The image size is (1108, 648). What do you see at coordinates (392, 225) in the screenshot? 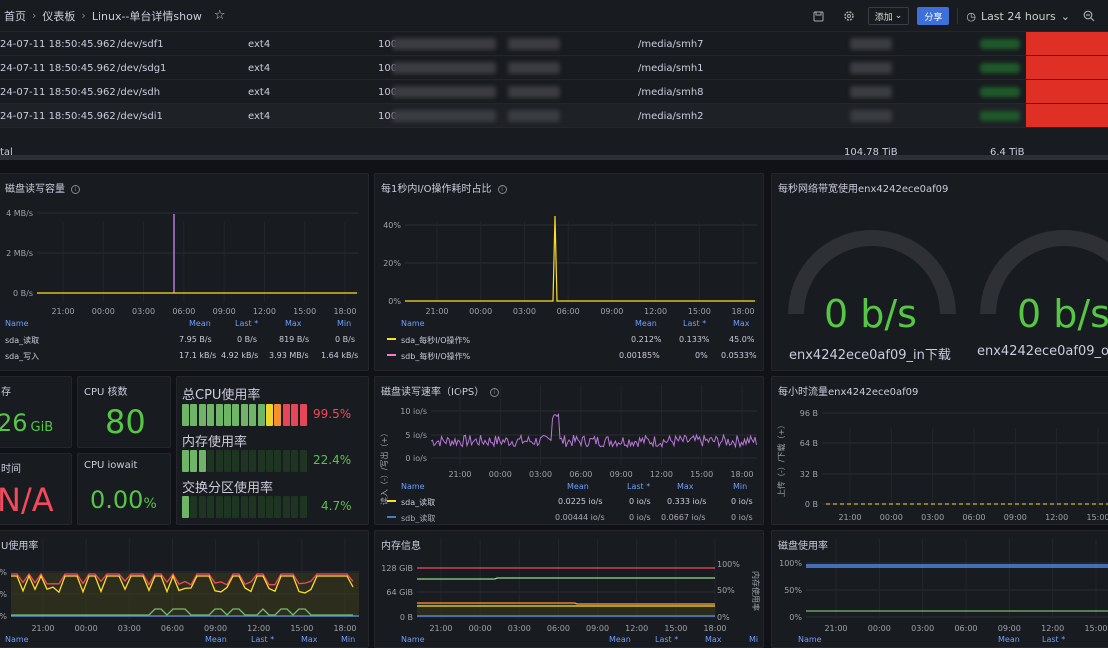
I see `y-tick-label: 40%` at bounding box center [392, 225].